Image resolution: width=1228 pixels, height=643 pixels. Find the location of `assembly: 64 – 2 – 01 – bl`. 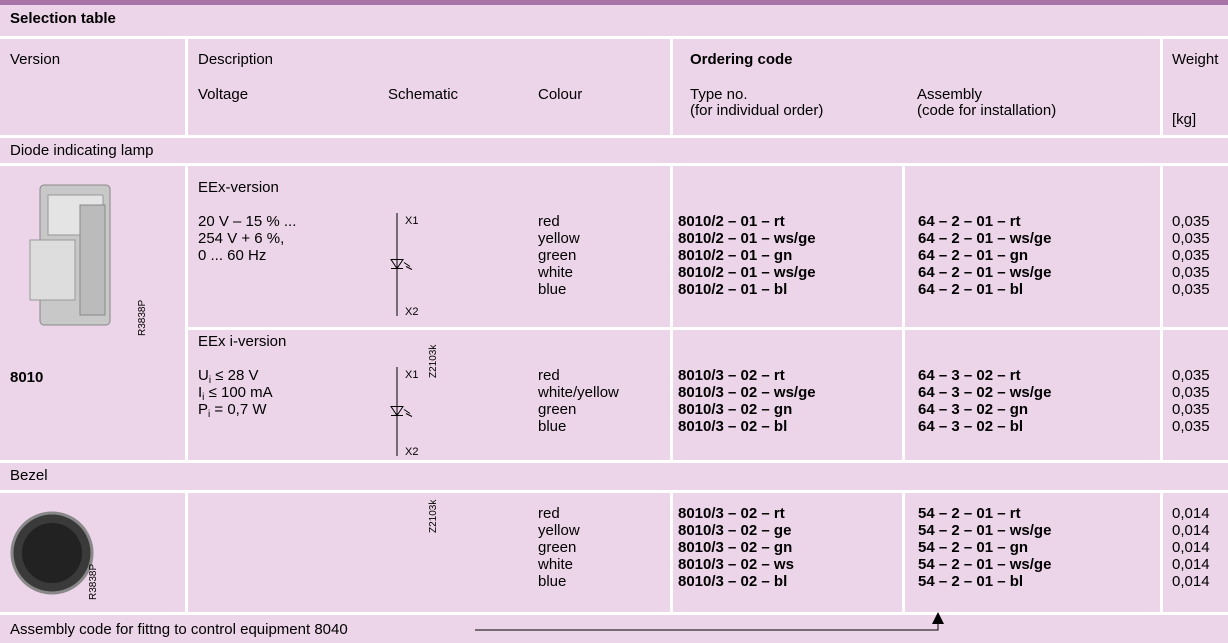

assembly: 64 – 2 – 01 – bl is located at coordinates (971, 289).